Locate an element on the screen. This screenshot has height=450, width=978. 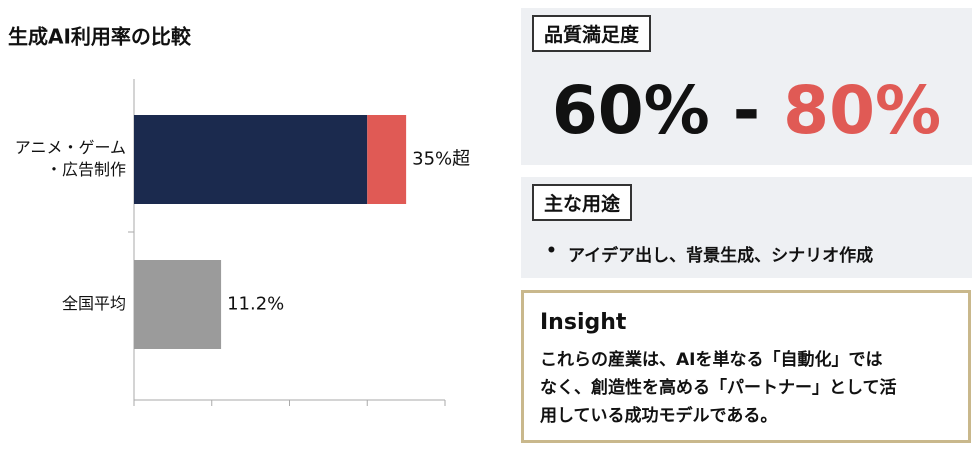
insight-text: これらの産業は、AIを単なる「自動化」では is located at coordinates (711, 360).